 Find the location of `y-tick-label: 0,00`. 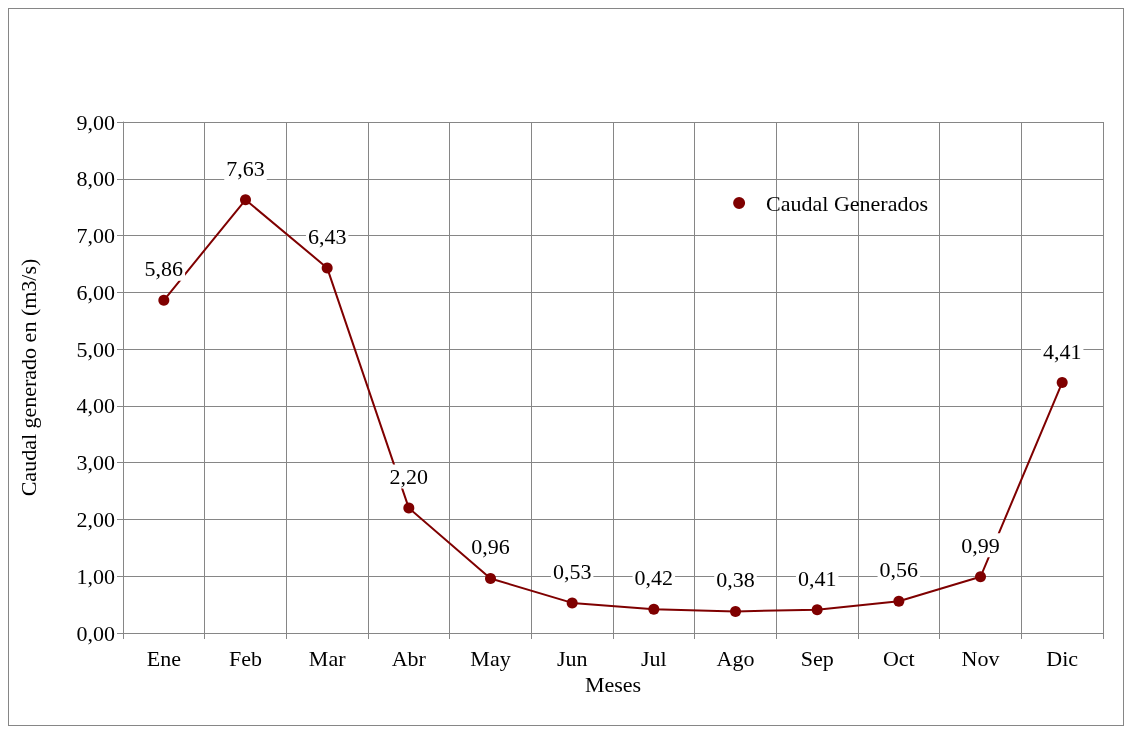

y-tick-label: 0,00 is located at coordinates (95, 633).